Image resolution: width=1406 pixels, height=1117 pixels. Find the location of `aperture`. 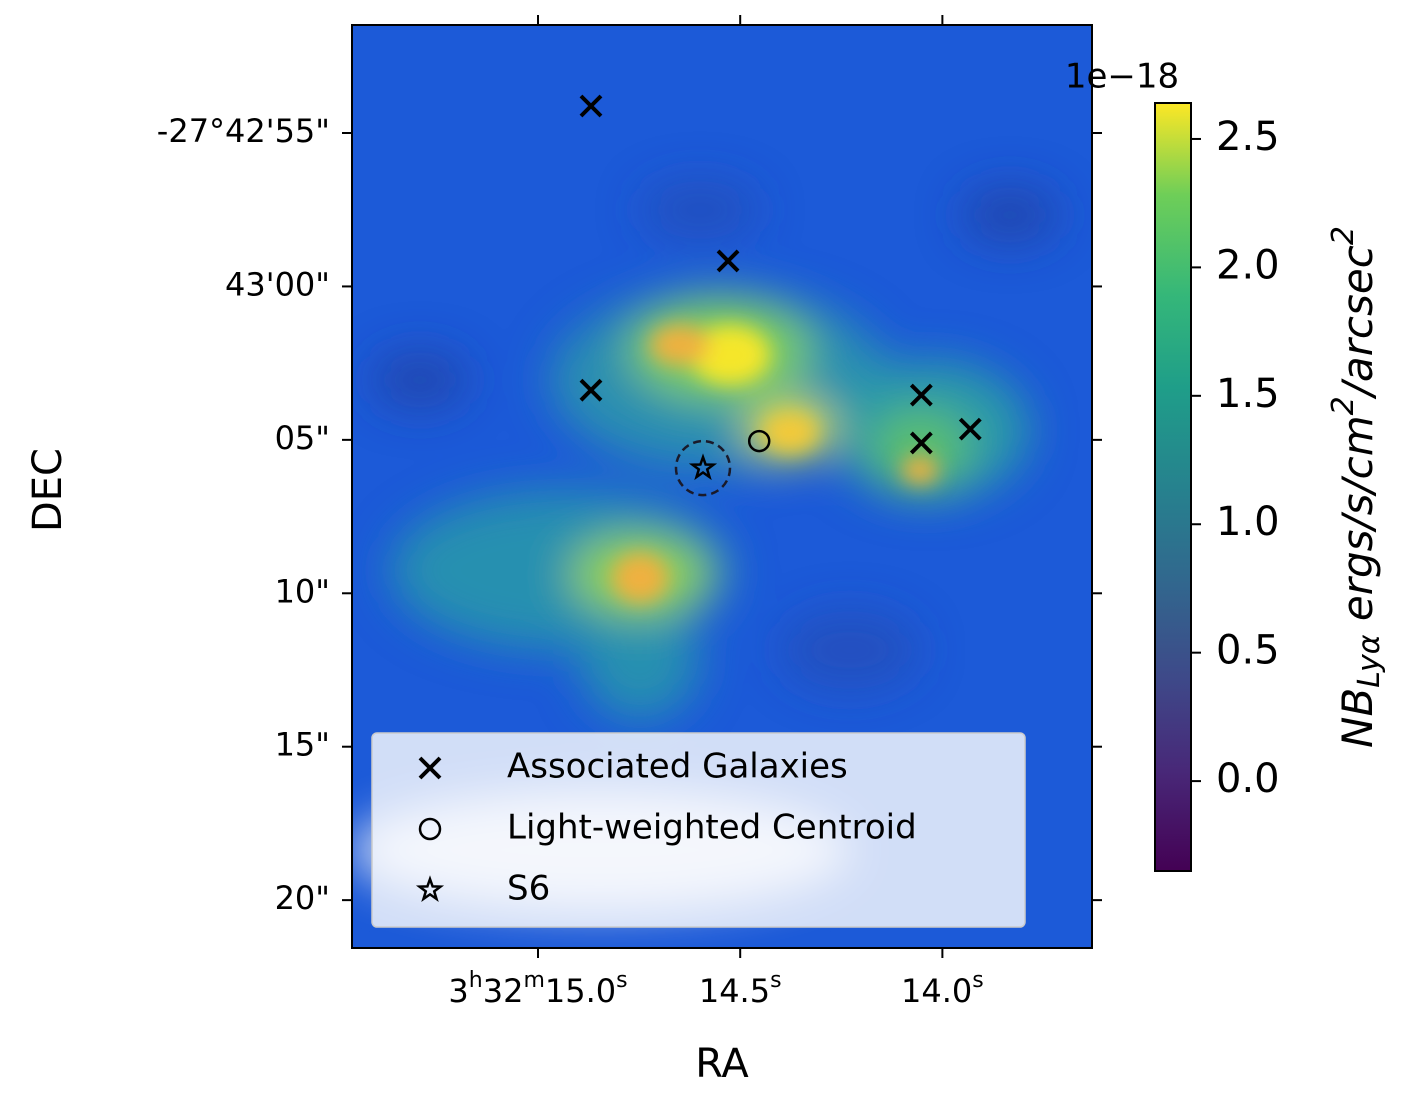

aperture is located at coordinates (703, 468).